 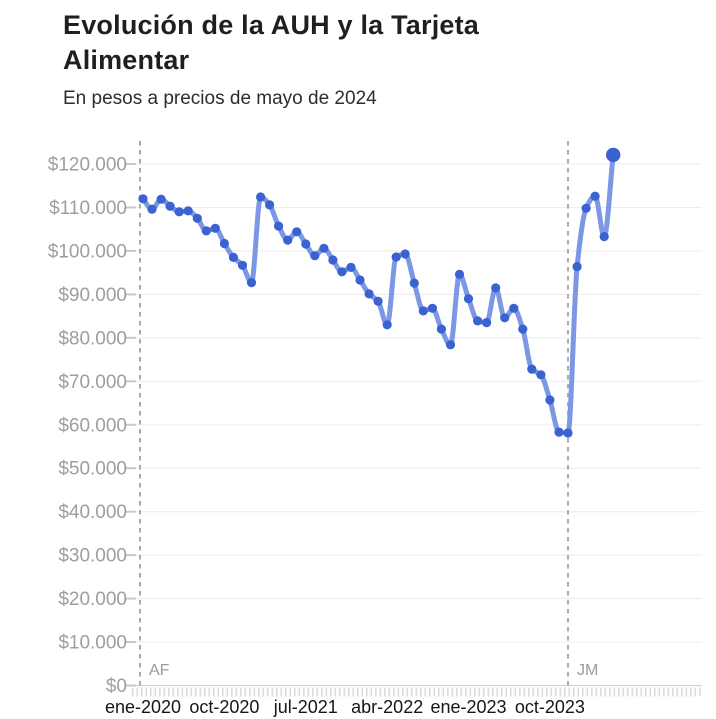 What do you see at coordinates (116, 686) in the screenshot?
I see `y-axis-label: $0` at bounding box center [116, 686].